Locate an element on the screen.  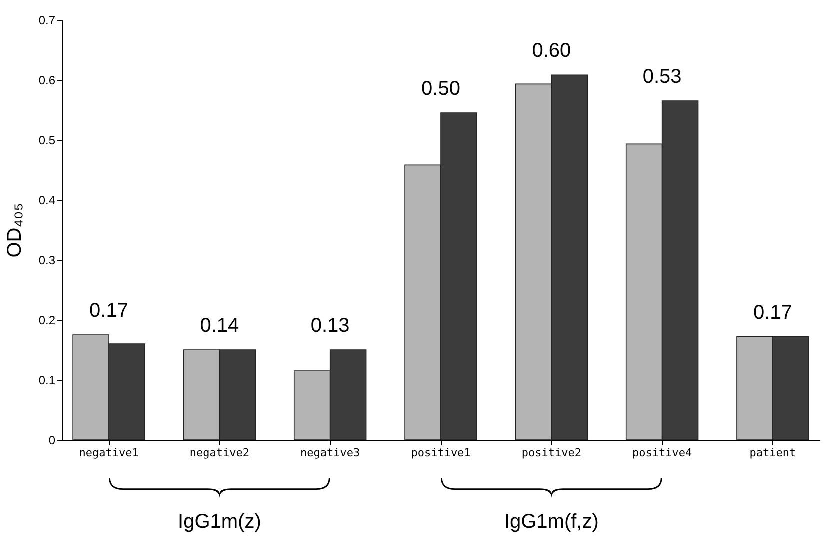
x-tick-label: negative2 is located at coordinates (220, 453).